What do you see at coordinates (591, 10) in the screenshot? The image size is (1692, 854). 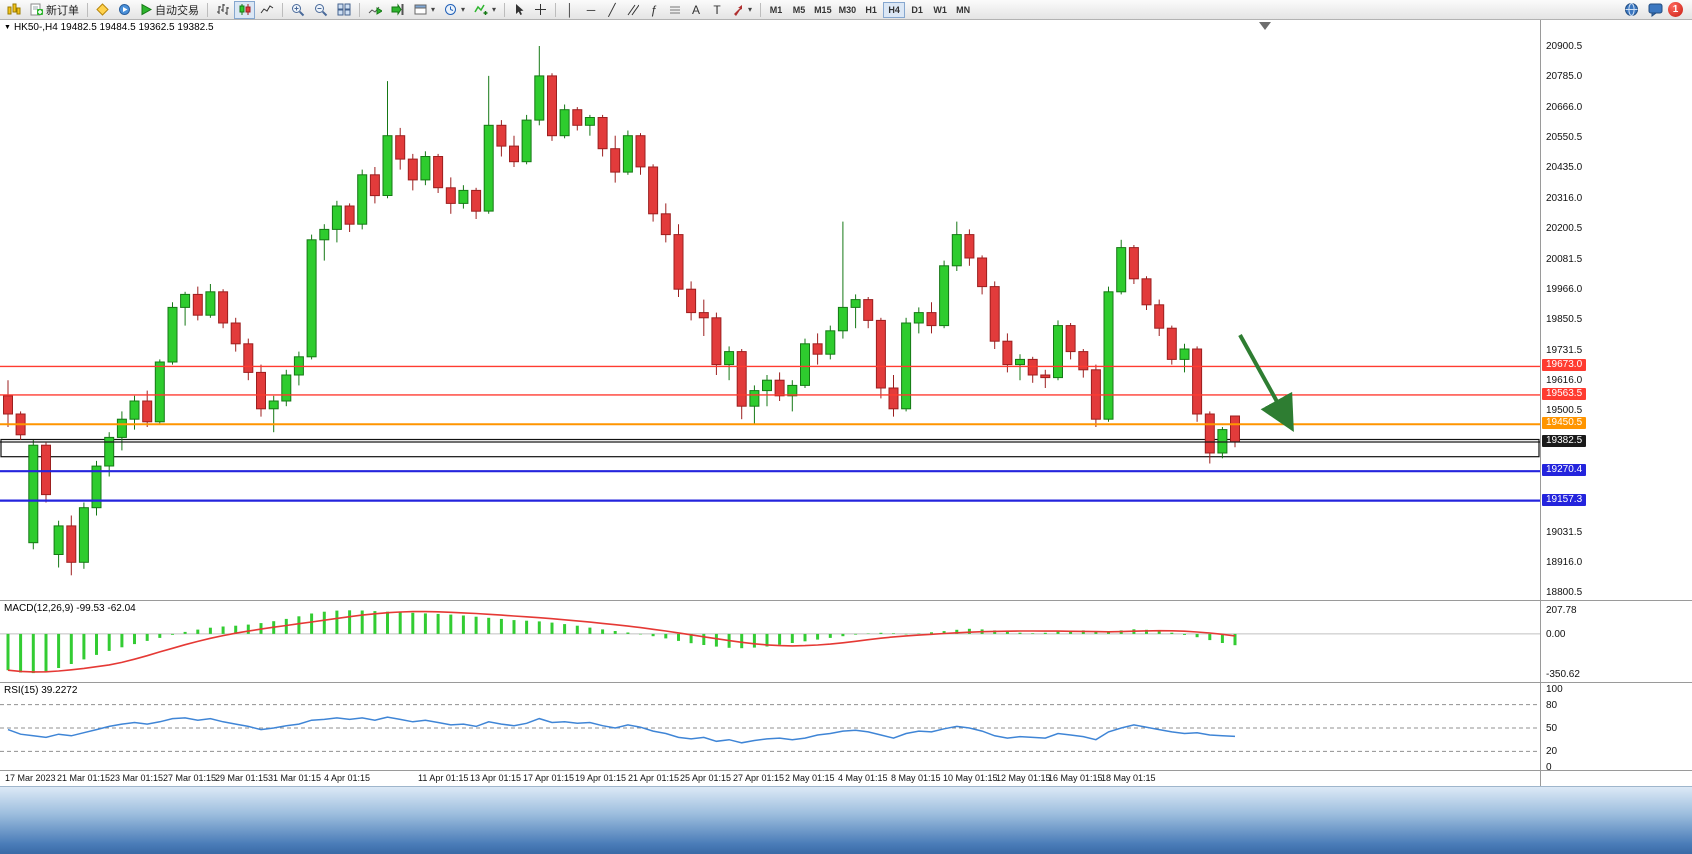 I see `horizontal-line-button: ─` at bounding box center [591, 10].